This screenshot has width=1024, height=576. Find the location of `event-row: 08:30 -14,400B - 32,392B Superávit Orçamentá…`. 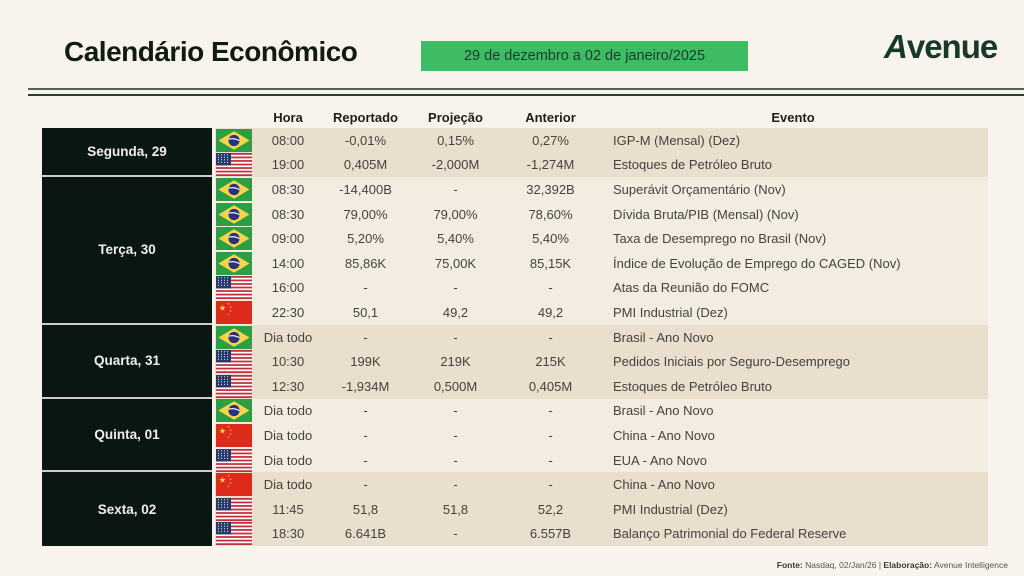

event-row: 08:30 -14,400B - 32,392B Superávit Orçamentá… is located at coordinates (601, 189).